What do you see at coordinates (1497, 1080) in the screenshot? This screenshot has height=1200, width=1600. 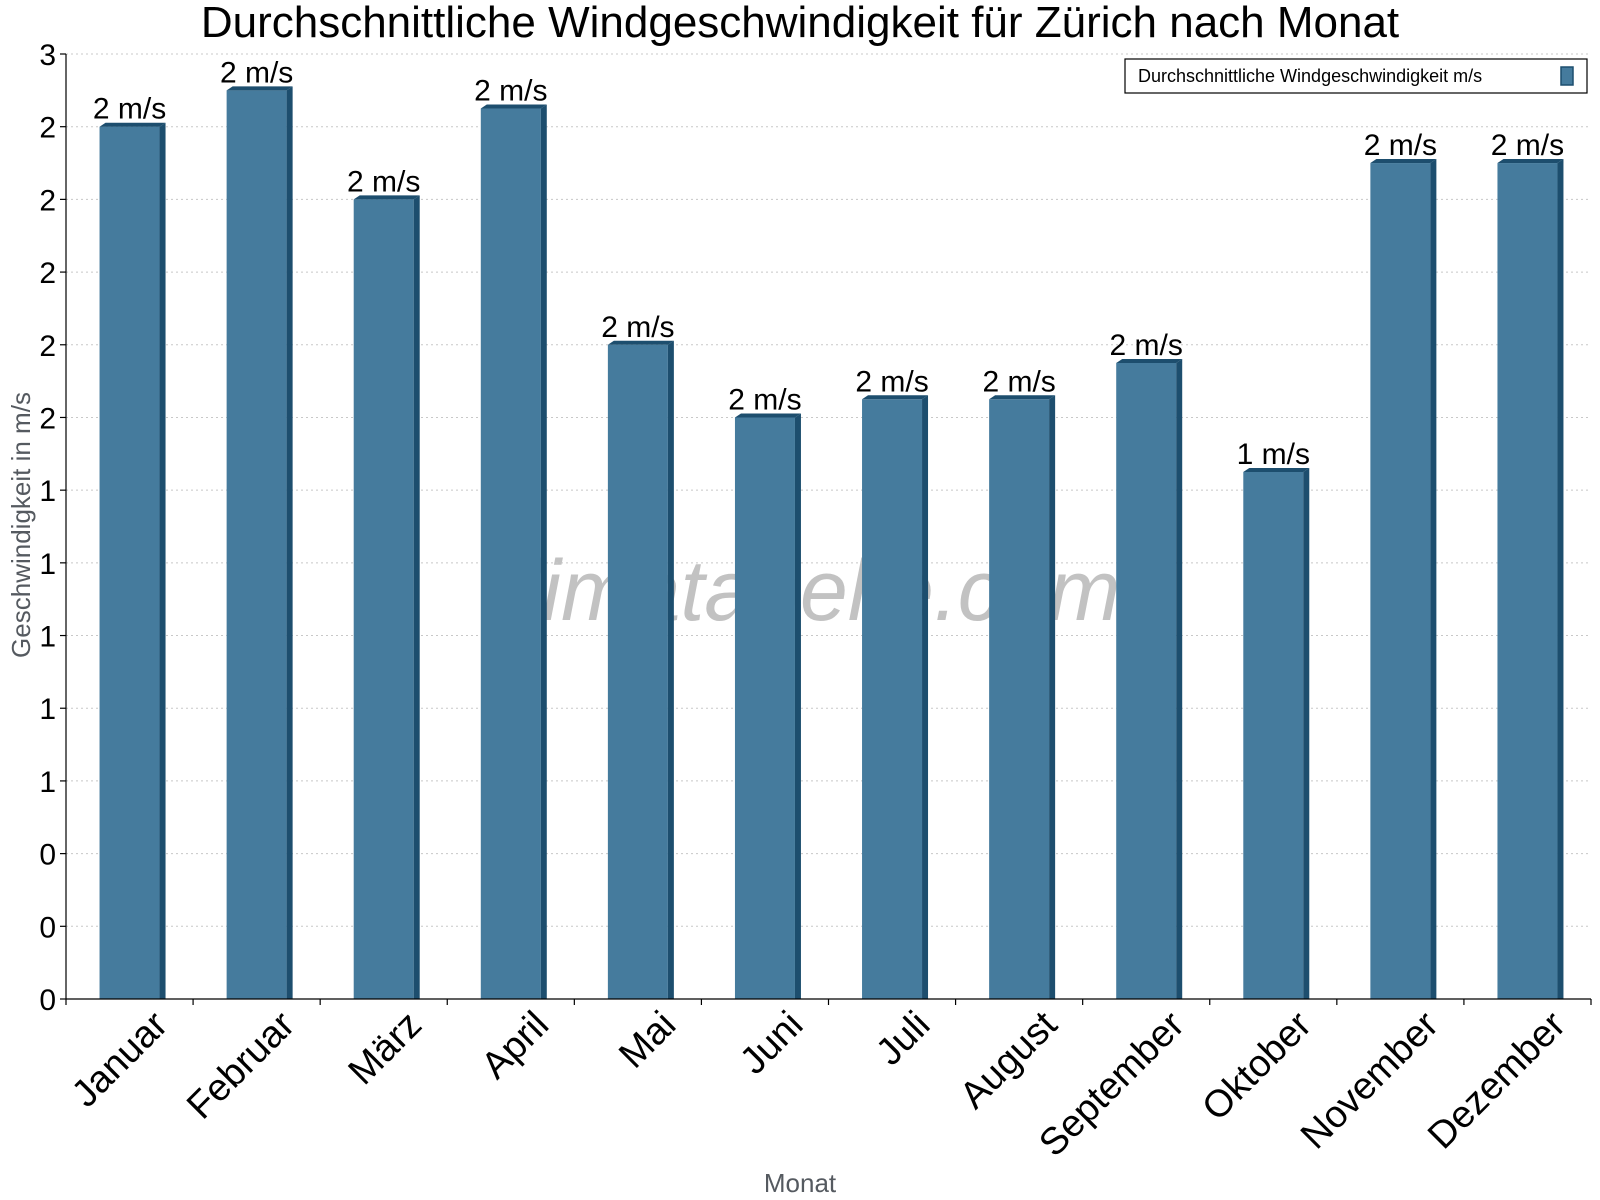 I see `x-tick-label: Dezember` at bounding box center [1497, 1080].